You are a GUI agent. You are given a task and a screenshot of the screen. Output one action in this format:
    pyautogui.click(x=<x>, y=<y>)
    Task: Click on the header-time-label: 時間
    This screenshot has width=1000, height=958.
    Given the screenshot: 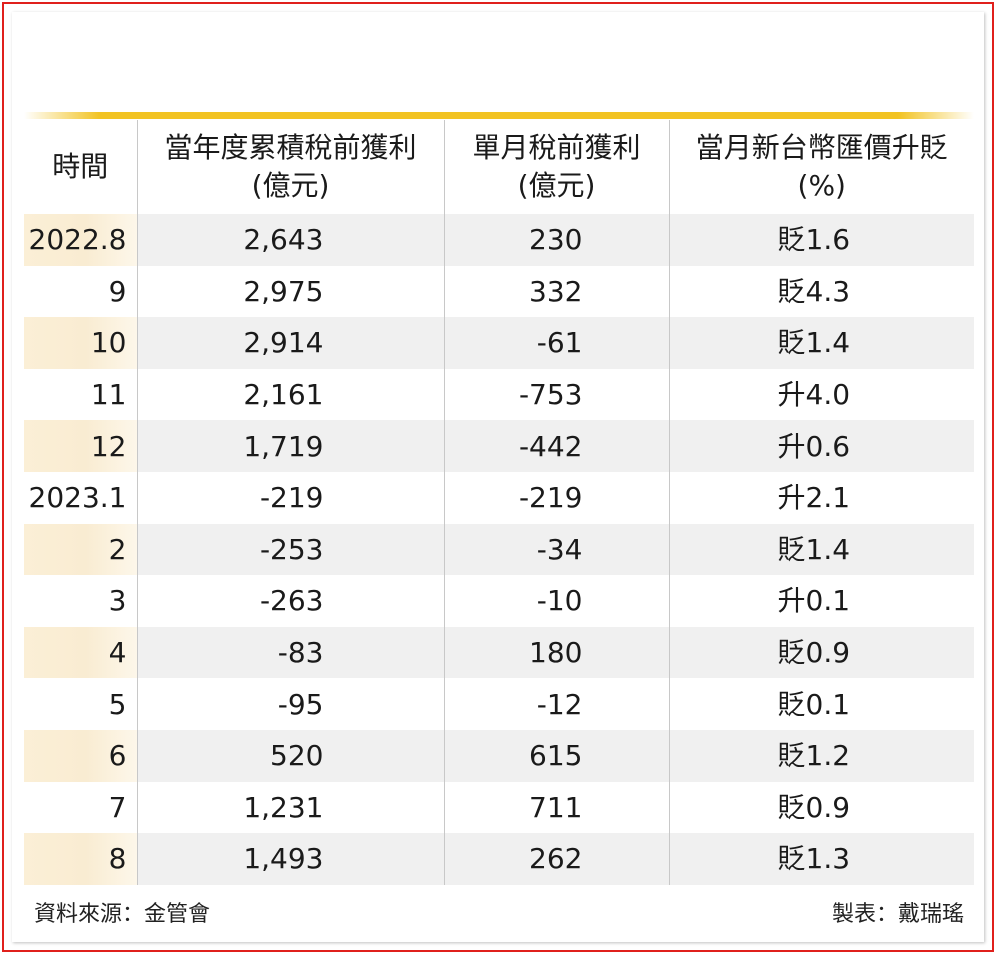 What is the action you would take?
    pyautogui.click(x=80, y=166)
    